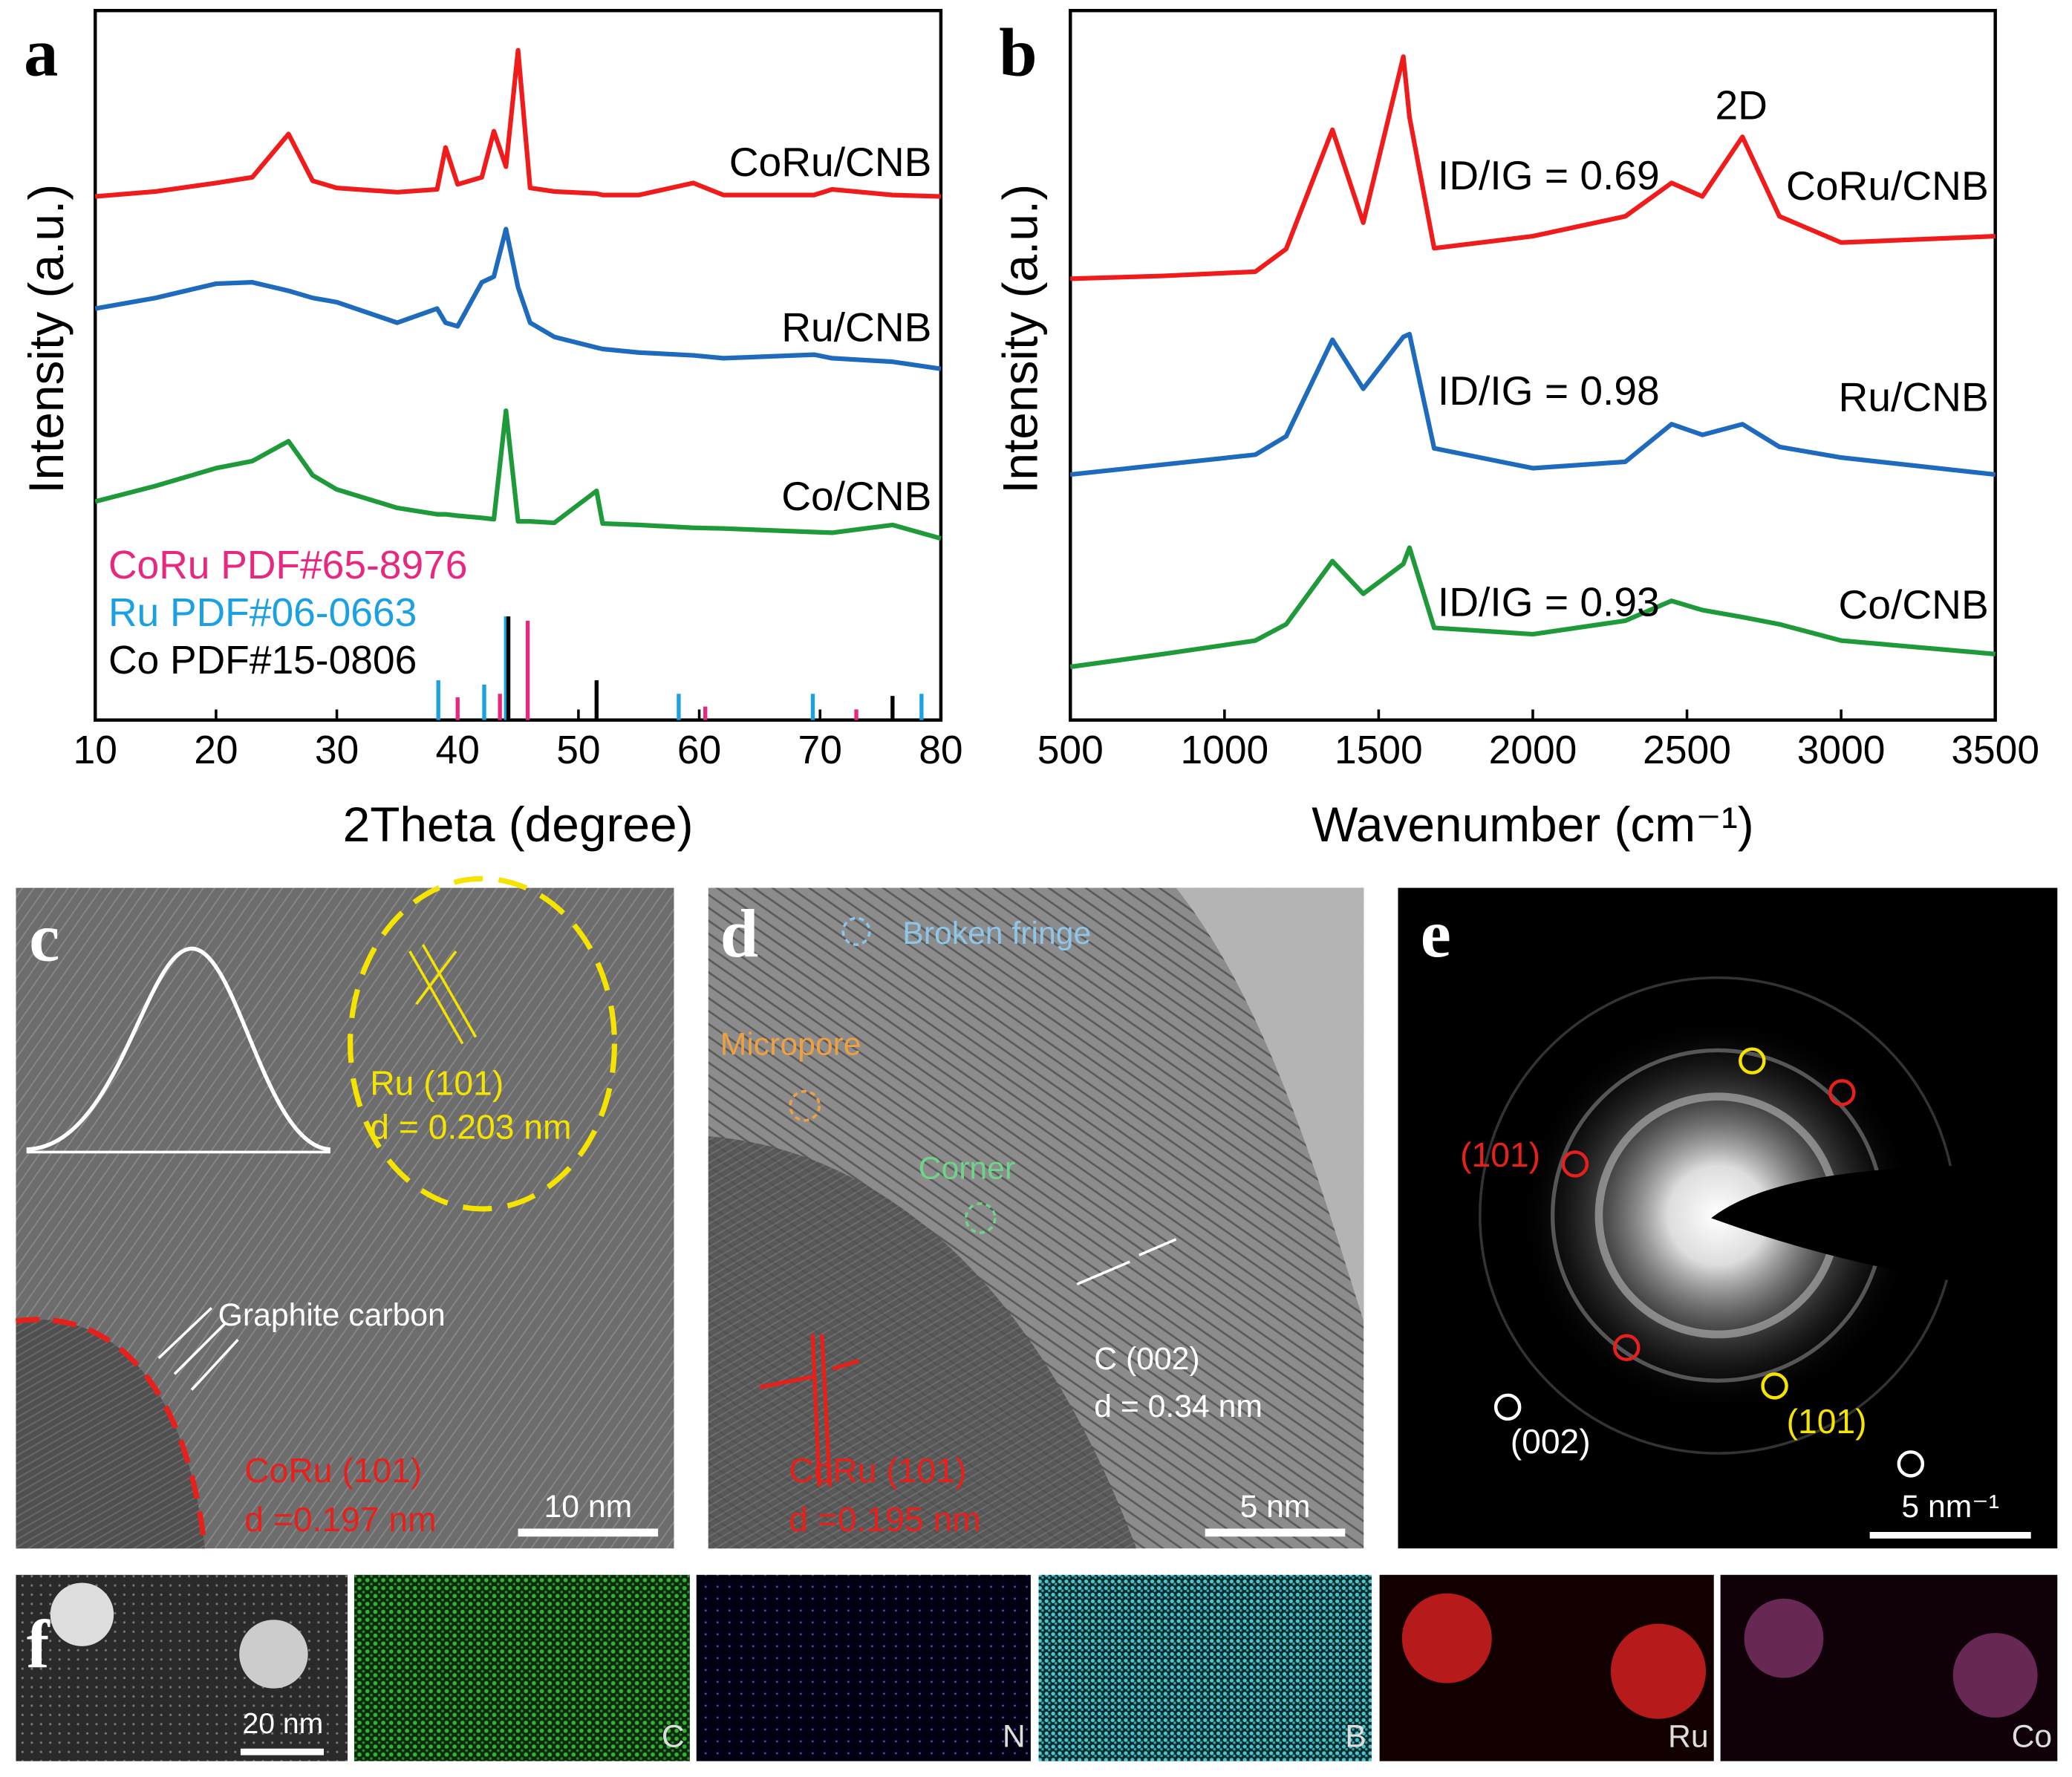  Describe the element at coordinates (1070, 750) in the screenshot. I see `x-tick-label: 500` at that location.